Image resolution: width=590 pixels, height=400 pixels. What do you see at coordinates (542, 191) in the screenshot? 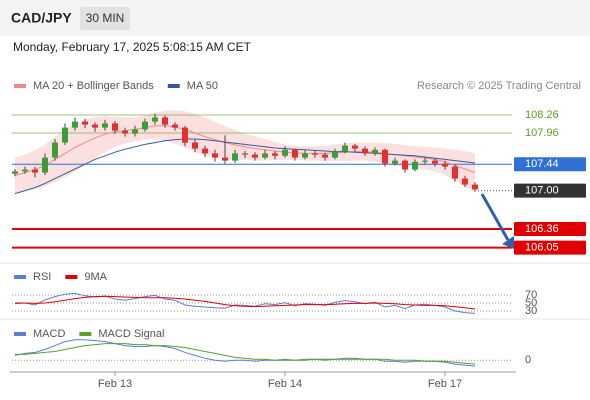
I see `level-label: 107.00` at bounding box center [542, 191].